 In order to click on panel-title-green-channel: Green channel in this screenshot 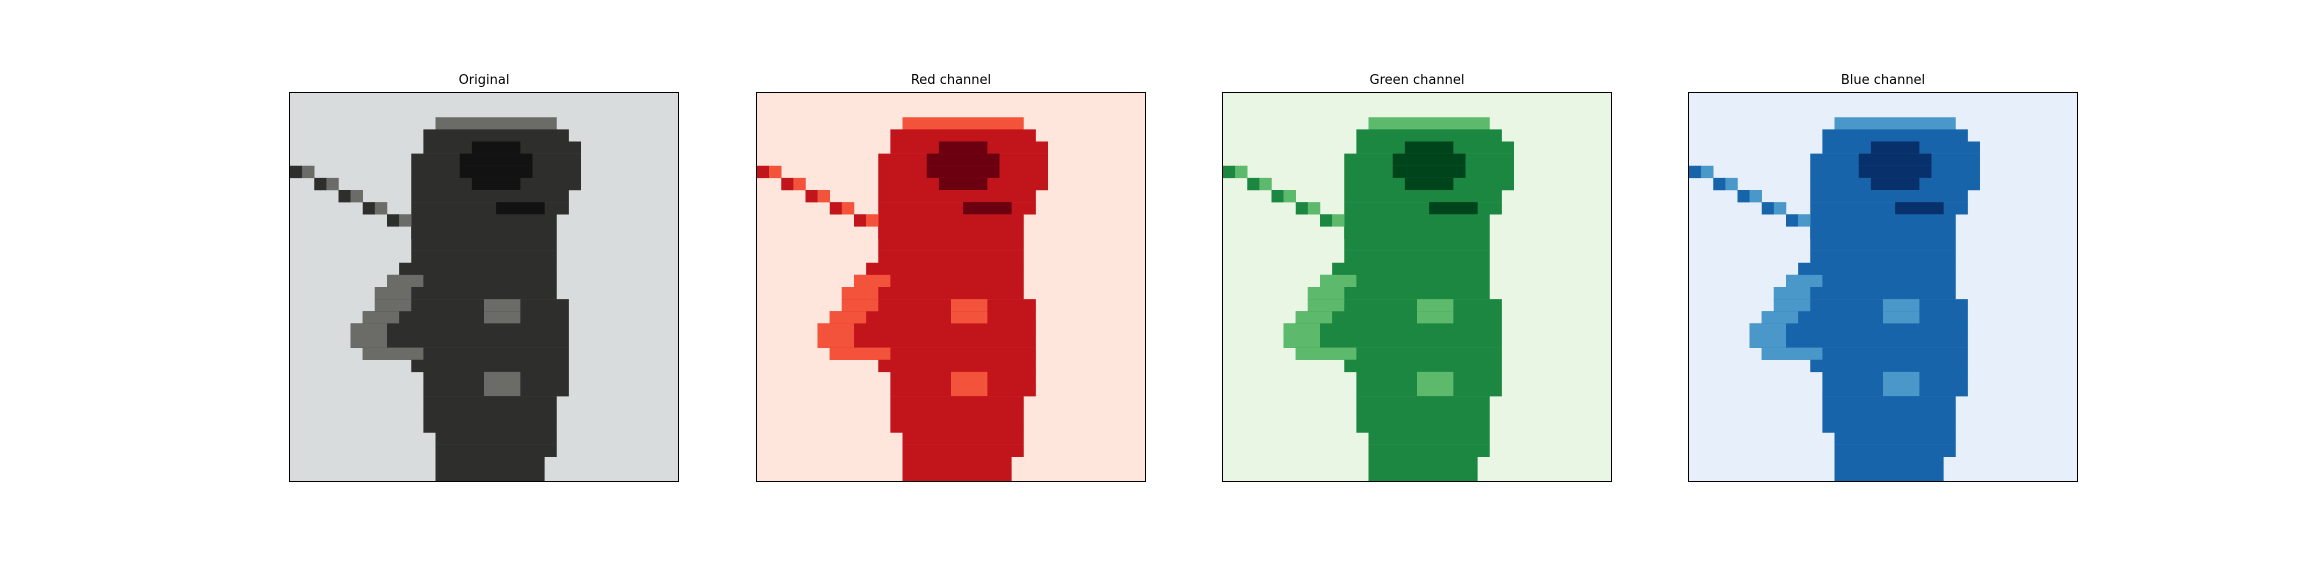, I will do `click(1417, 80)`.